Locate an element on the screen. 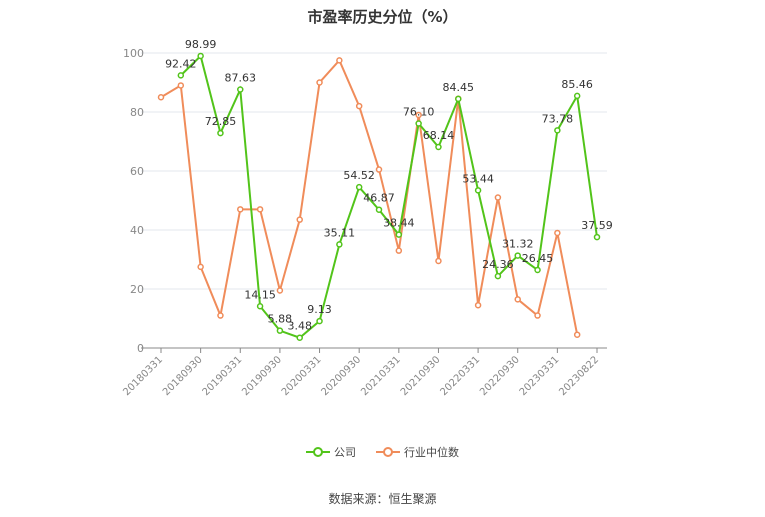 The height and width of the screenshot is (517, 765). x-tick-label: 20220331 is located at coordinates (460, 376).